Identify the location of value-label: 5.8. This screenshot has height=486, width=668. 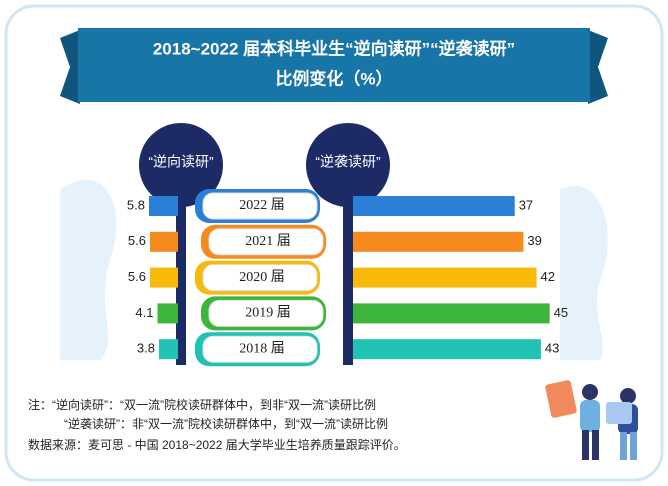
(136, 204).